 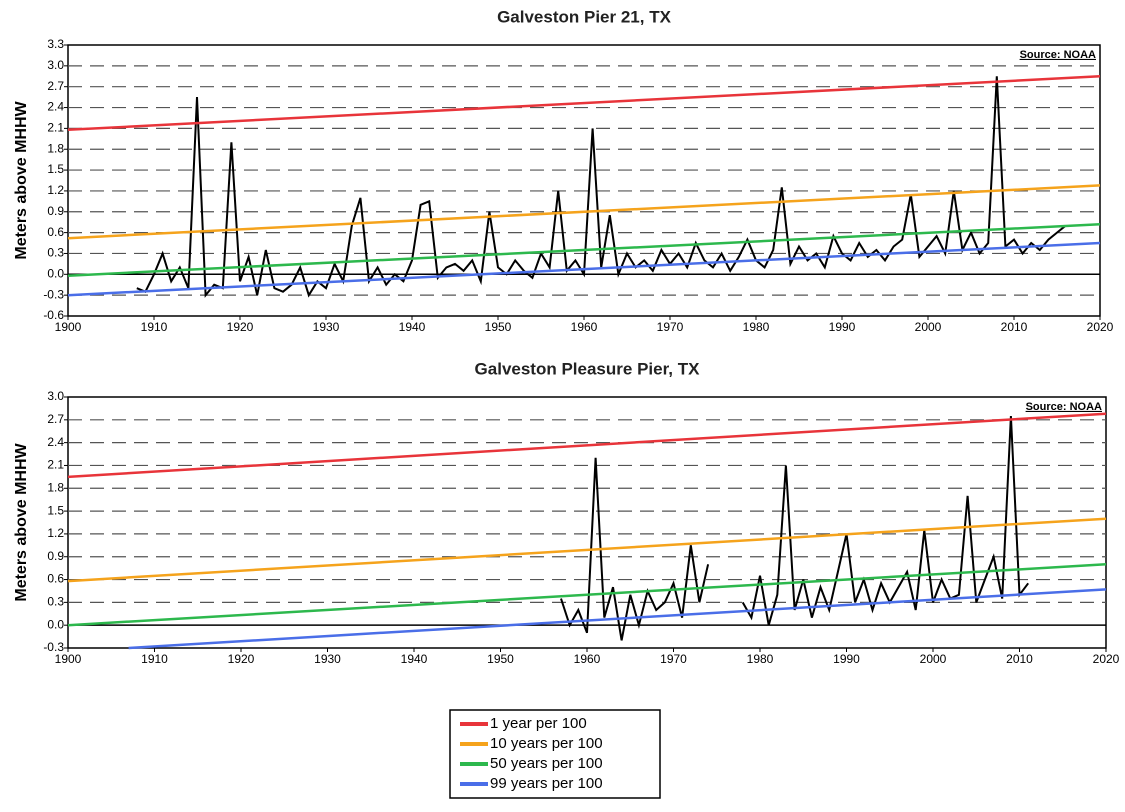 What do you see at coordinates (546, 783) in the screenshot?
I see `legend-label: 99 years per 100` at bounding box center [546, 783].